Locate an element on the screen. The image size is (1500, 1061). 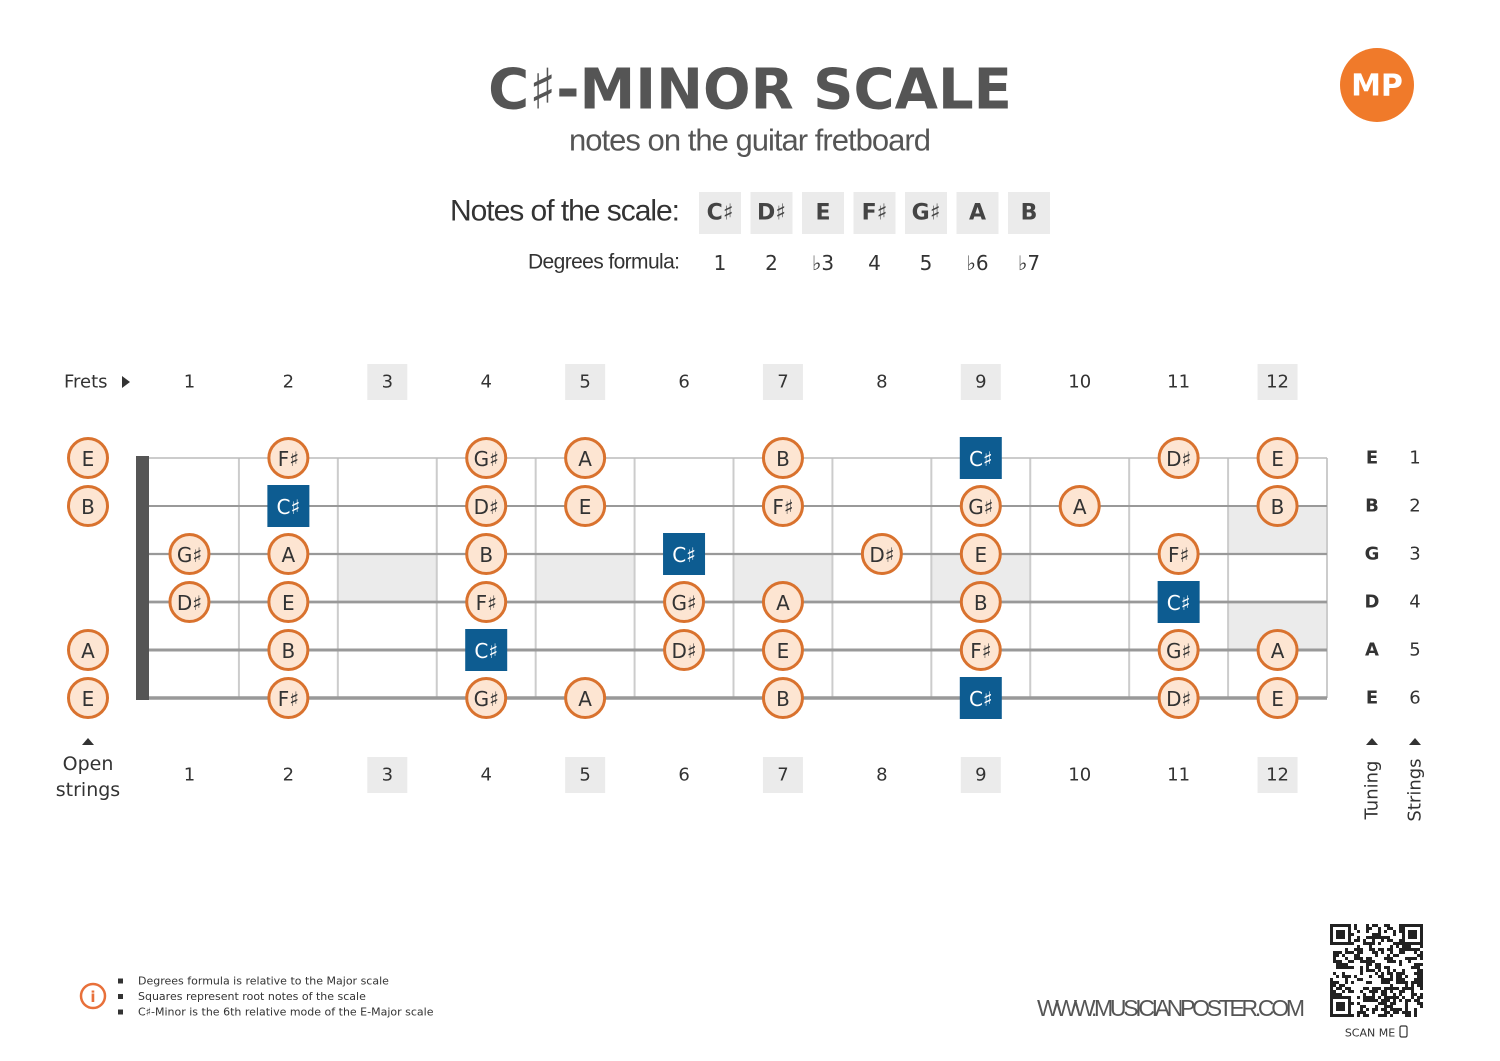
qr-bg is located at coordinates (1377, 971).